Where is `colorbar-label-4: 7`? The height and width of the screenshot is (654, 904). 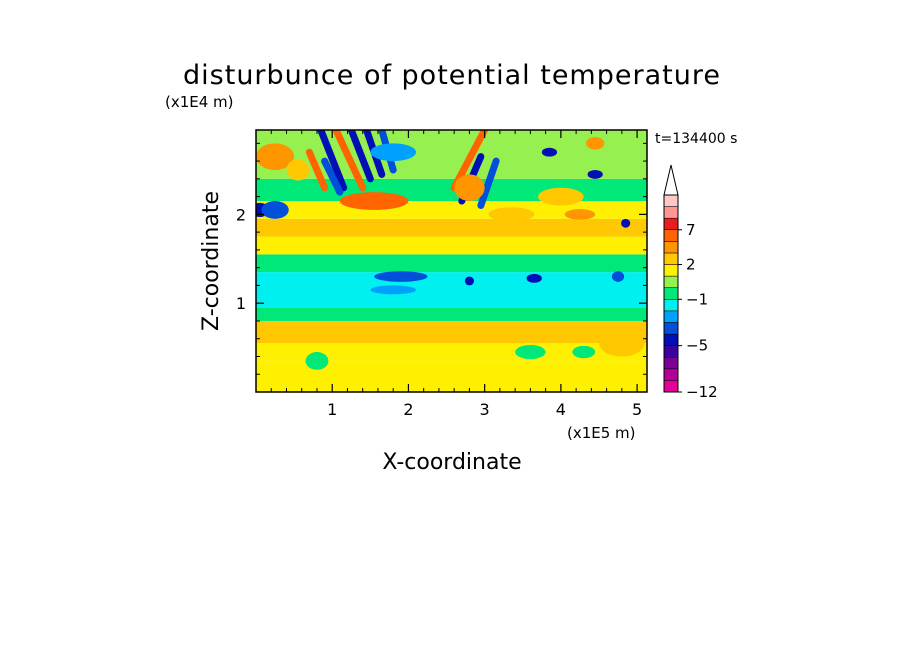
colorbar-label-4: 7 is located at coordinates (691, 230).